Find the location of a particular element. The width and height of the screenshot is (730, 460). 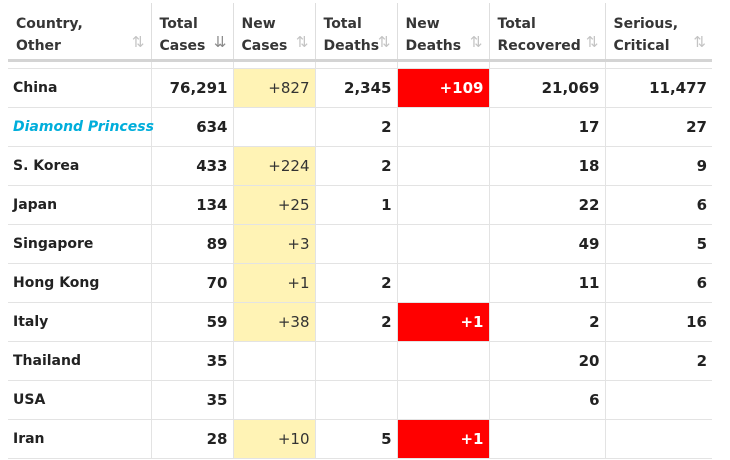

header-label-line1: Serious, is located at coordinates (646, 24).